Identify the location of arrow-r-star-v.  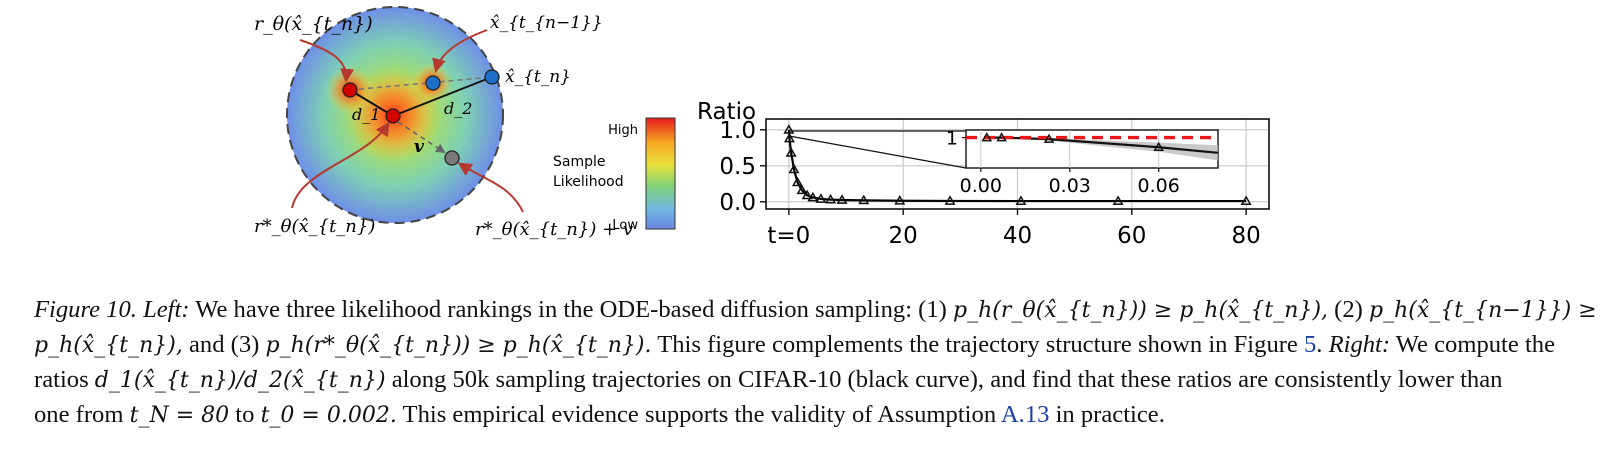
(490, 187).